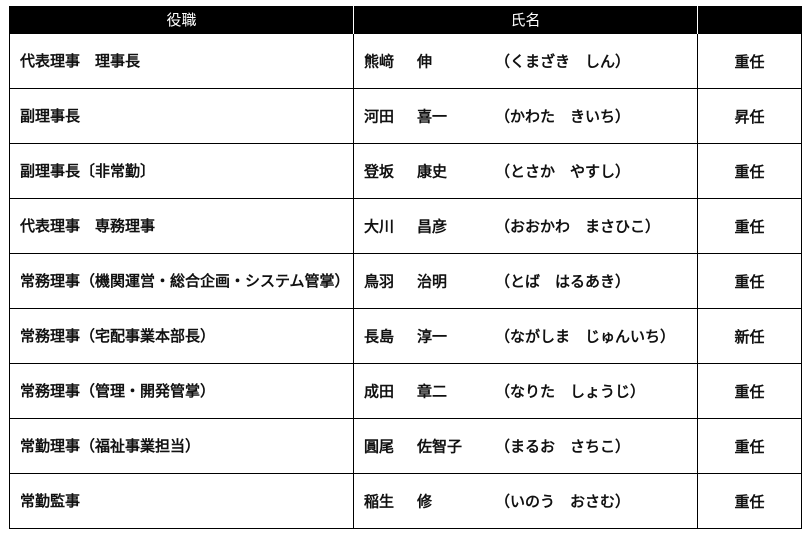 The image size is (805, 543). What do you see at coordinates (379, 226) in the screenshot?
I see `surname: 大川` at bounding box center [379, 226].